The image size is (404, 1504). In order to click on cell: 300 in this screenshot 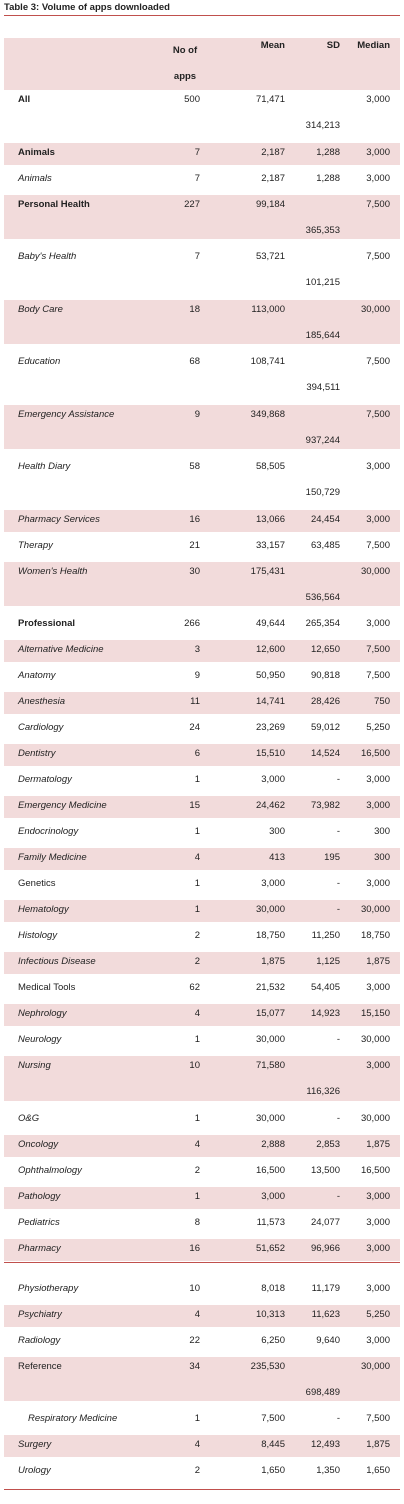, I will do `click(277, 831)`.